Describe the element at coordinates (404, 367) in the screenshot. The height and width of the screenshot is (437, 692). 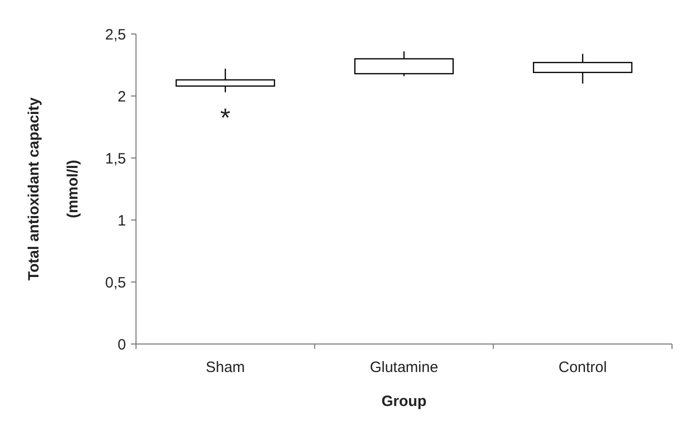
I see `x-tick-label: Glutamine` at that location.